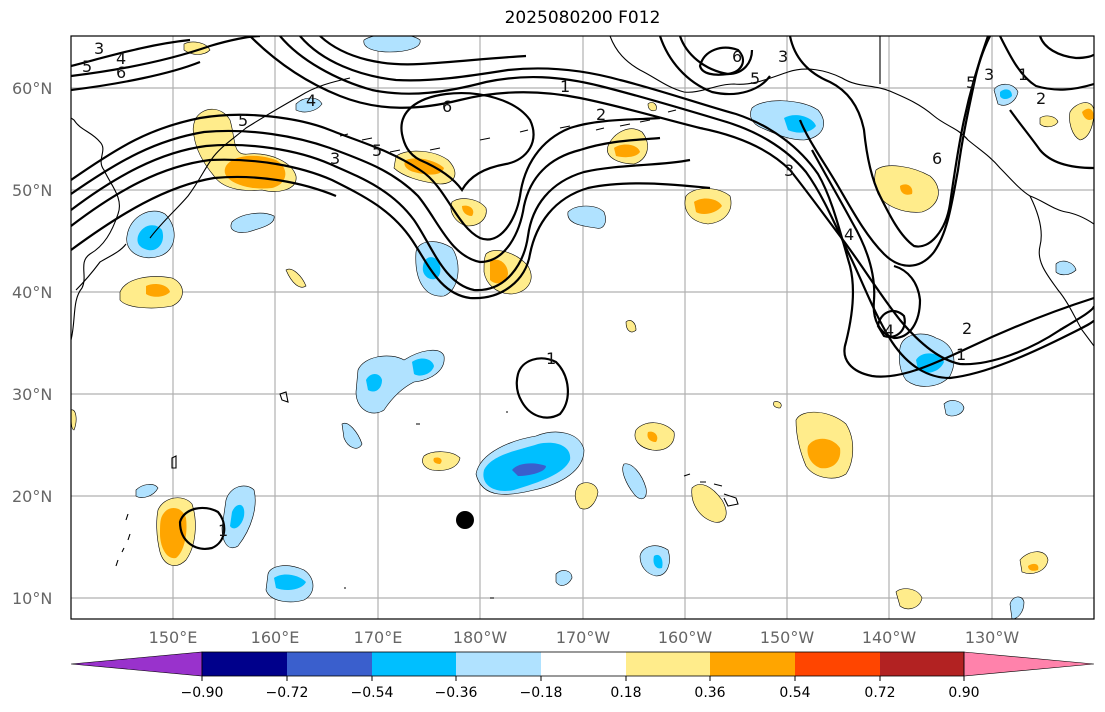 This screenshot has height=712, width=1105. Describe the element at coordinates (794, 693) in the screenshot. I see `colorbar-tick-label: 0.54` at that location.